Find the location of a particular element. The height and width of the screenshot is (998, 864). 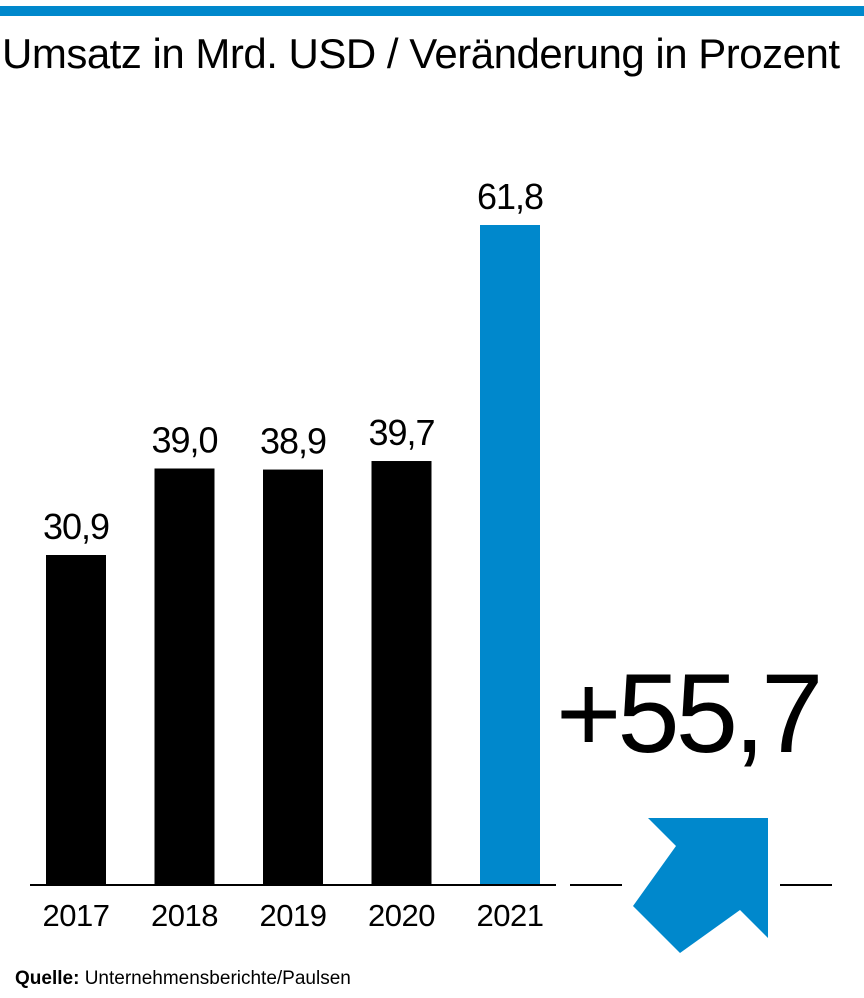

top-rule is located at coordinates (432, 11).